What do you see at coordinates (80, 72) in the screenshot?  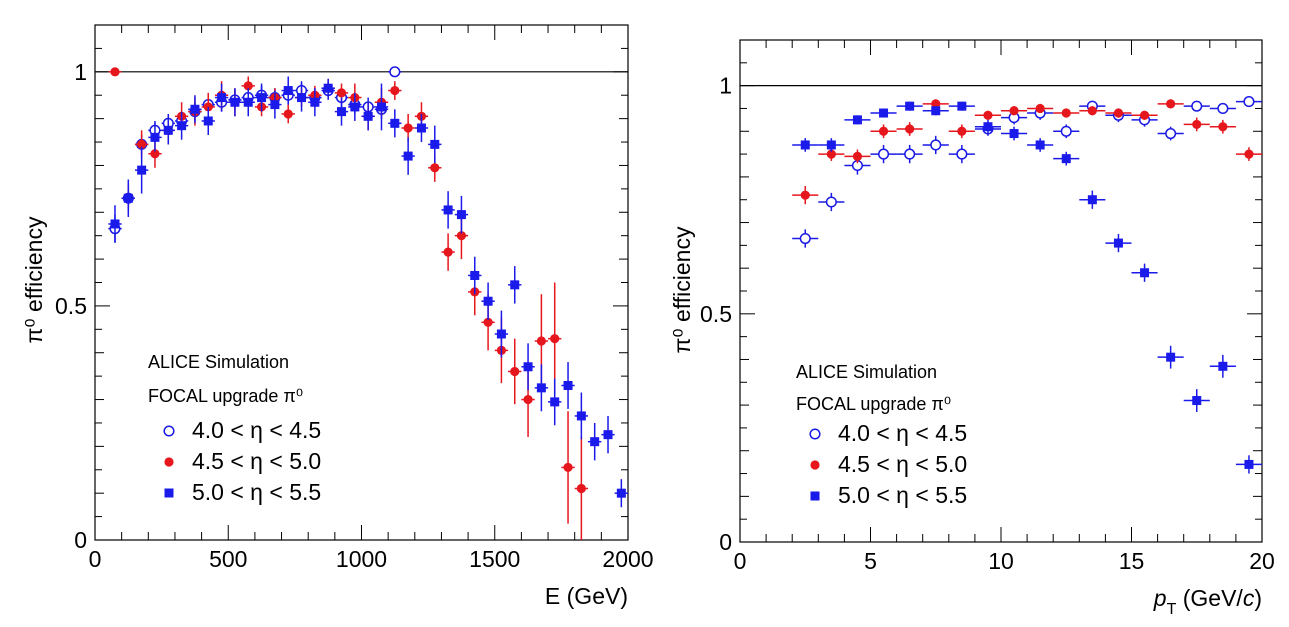 I see `y-tick-label: 1` at bounding box center [80, 72].